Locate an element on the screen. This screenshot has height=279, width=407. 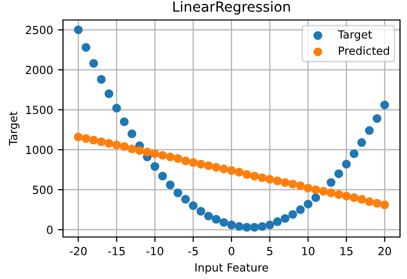
x-tick-label: 10 is located at coordinates (308, 251).